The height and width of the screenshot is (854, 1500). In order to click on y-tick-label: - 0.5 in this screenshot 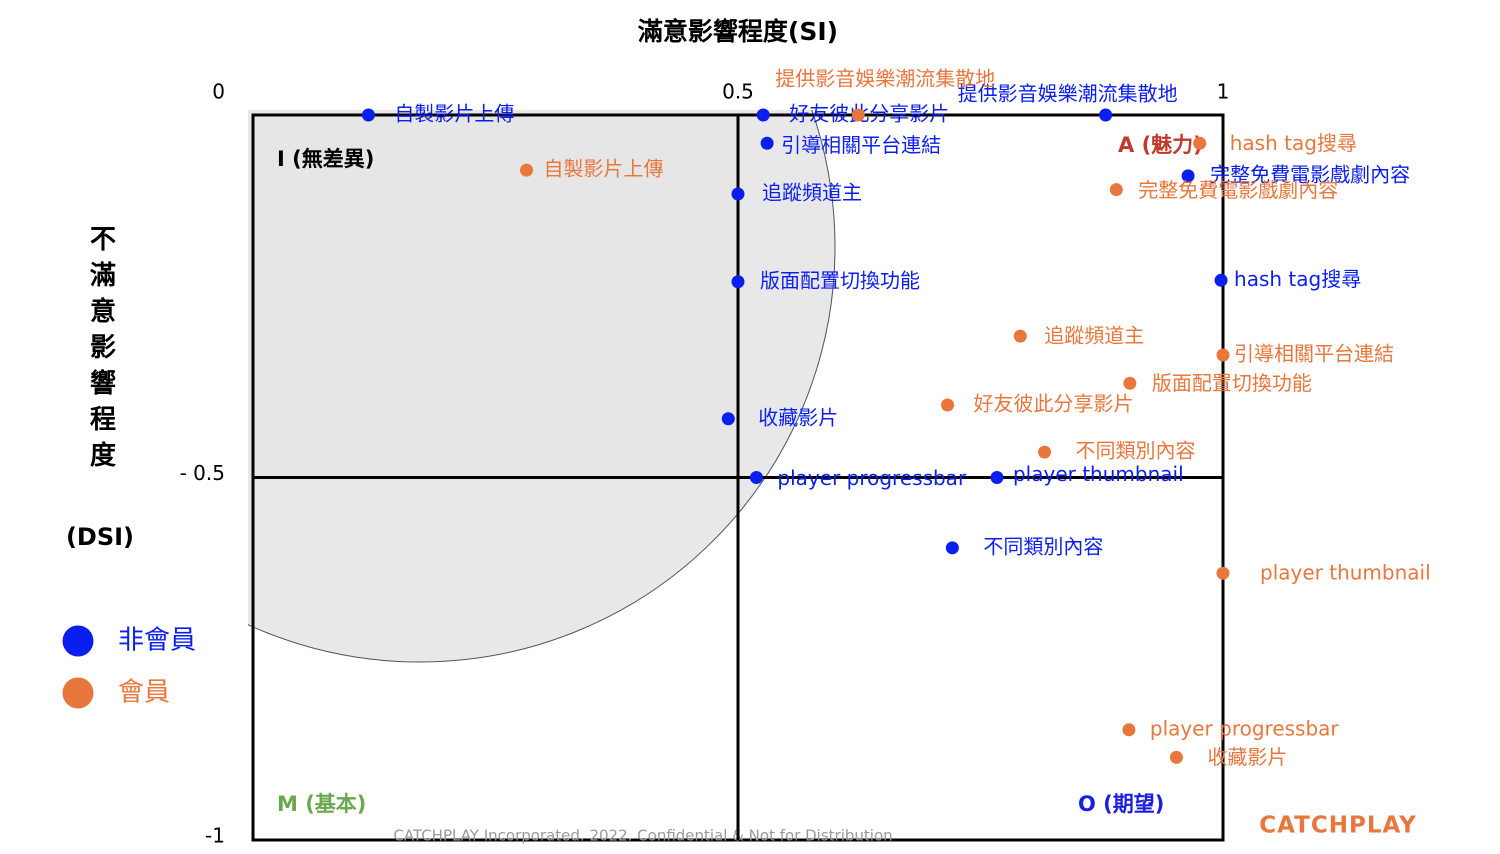, I will do `click(202, 473)`.